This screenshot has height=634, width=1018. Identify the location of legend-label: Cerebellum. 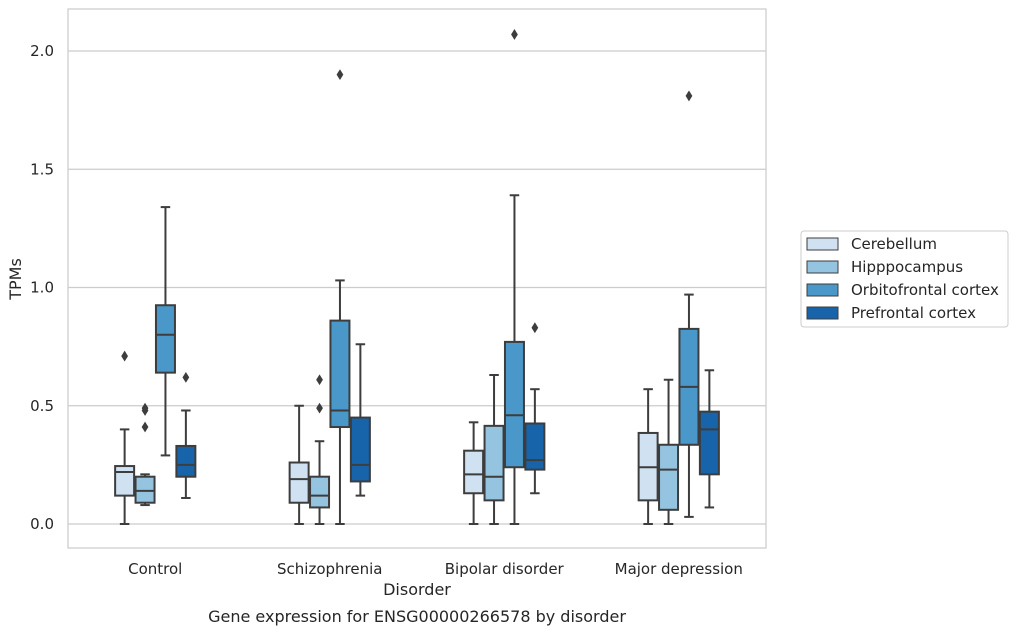
(894, 244).